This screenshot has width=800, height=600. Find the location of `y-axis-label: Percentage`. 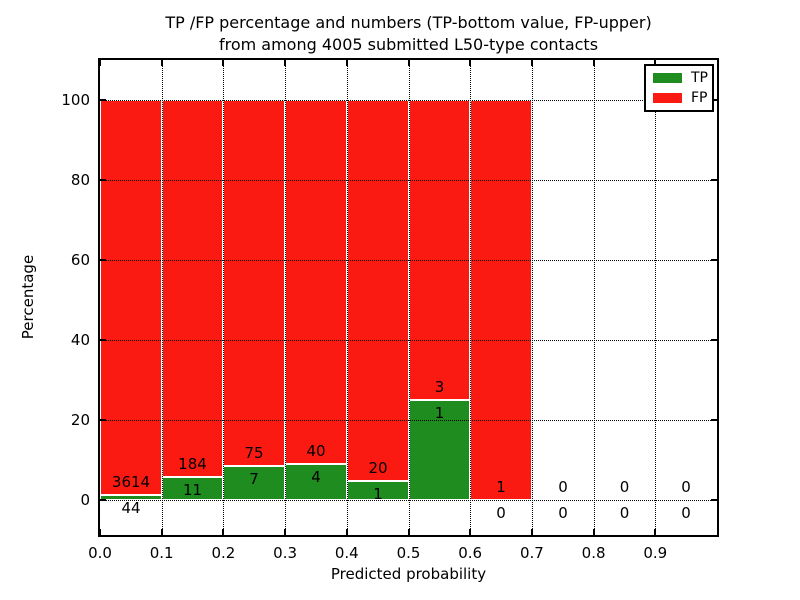

y-axis-label: Percentage is located at coordinates (28, 297).